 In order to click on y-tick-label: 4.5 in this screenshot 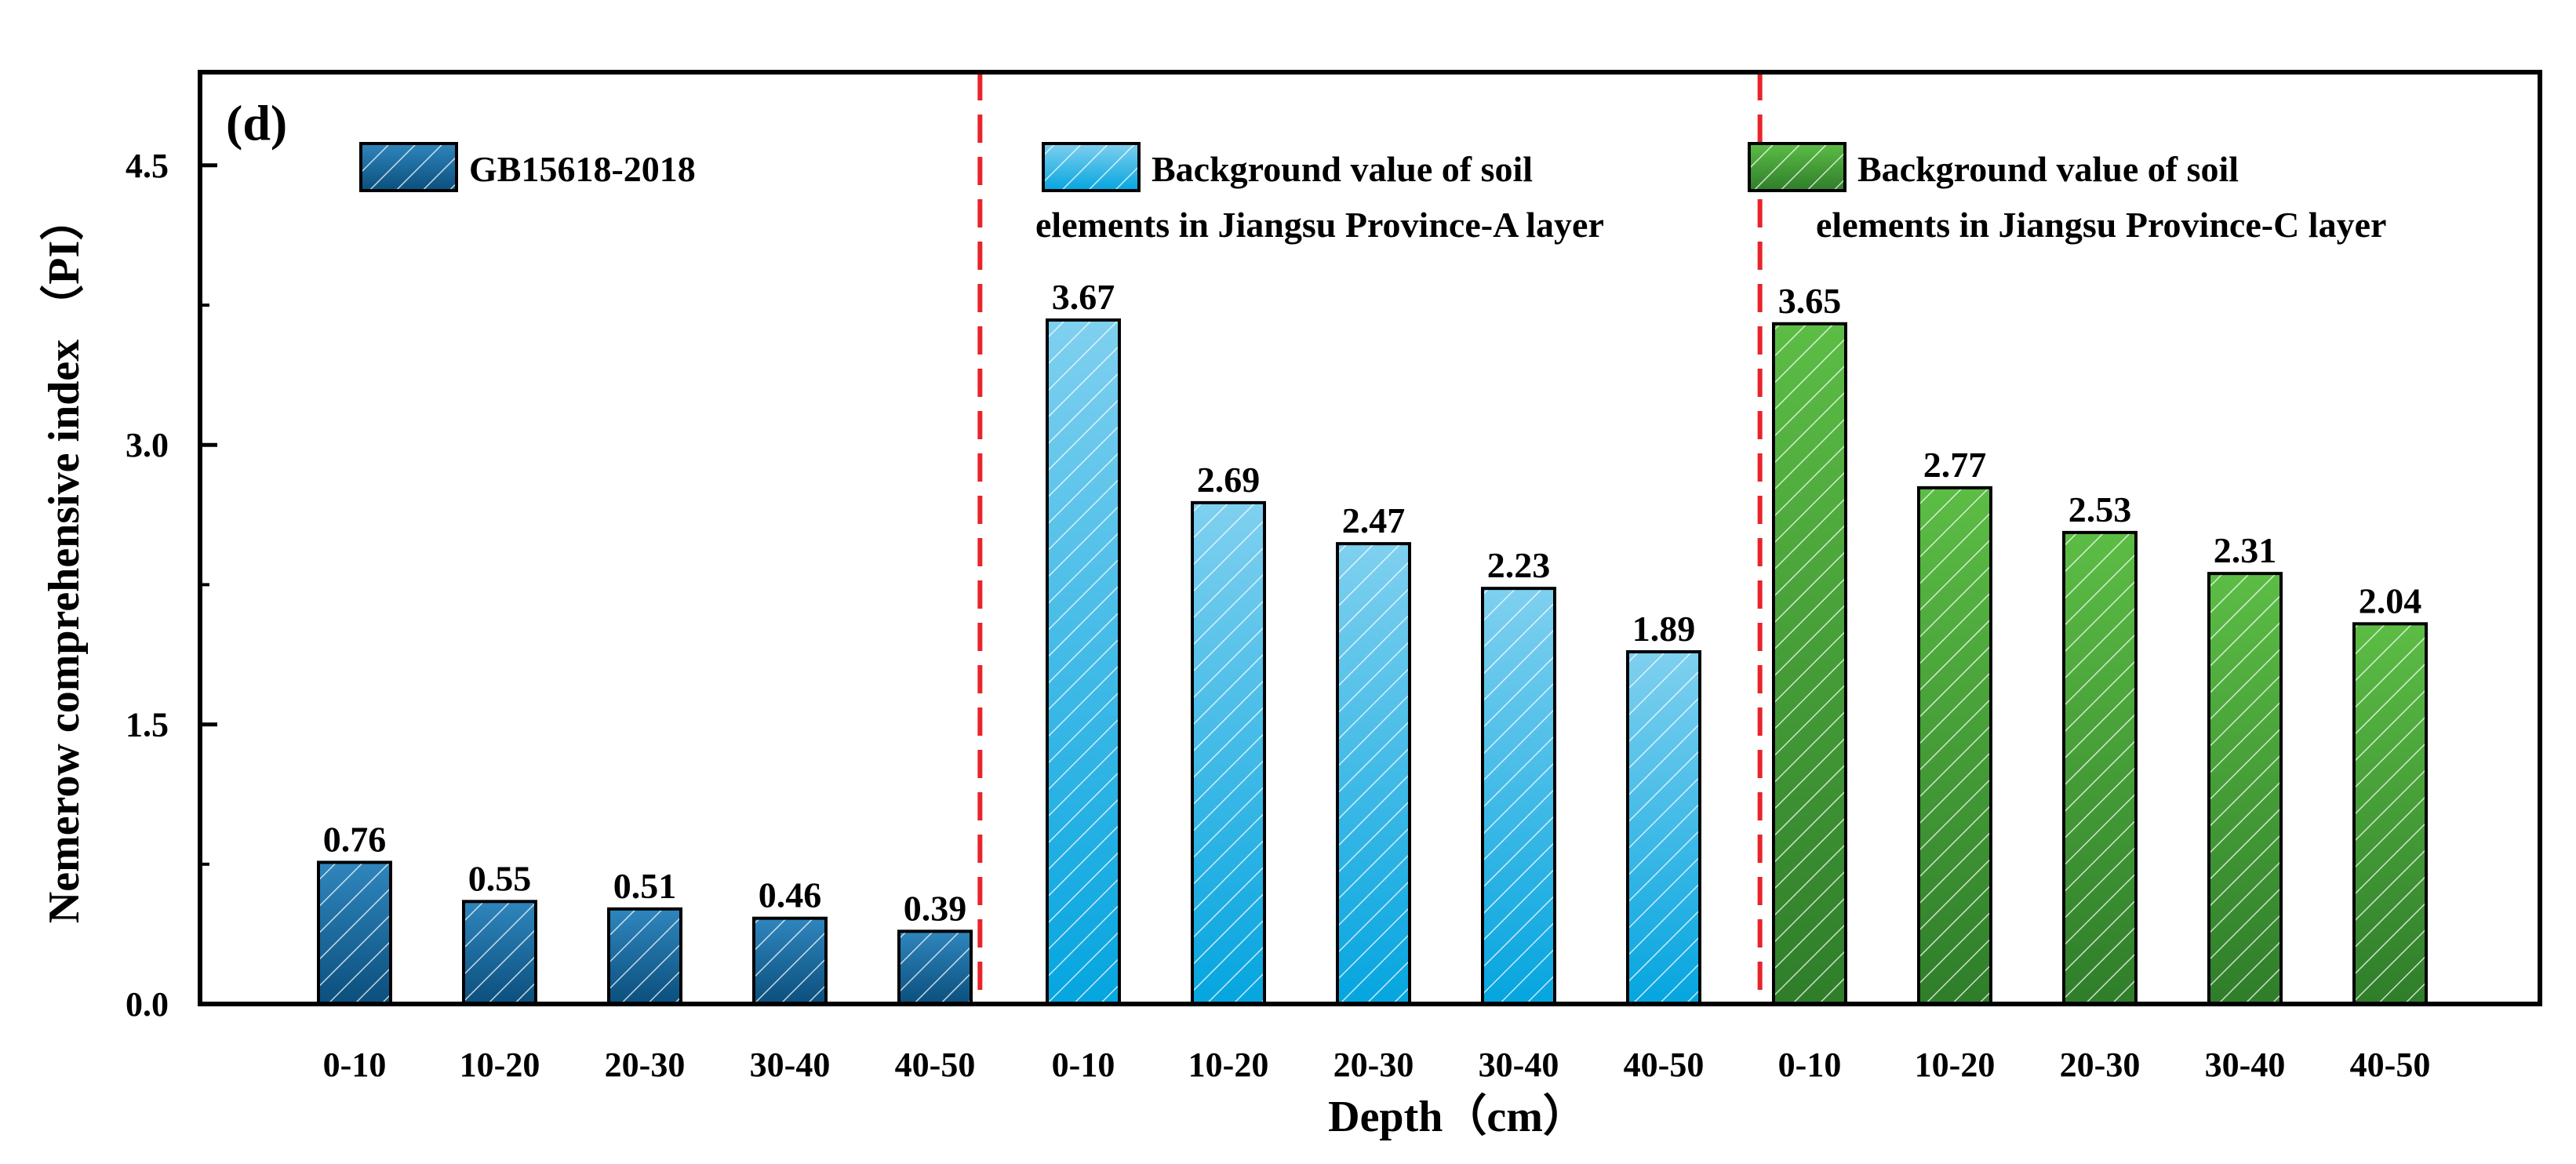, I will do `click(147, 166)`.